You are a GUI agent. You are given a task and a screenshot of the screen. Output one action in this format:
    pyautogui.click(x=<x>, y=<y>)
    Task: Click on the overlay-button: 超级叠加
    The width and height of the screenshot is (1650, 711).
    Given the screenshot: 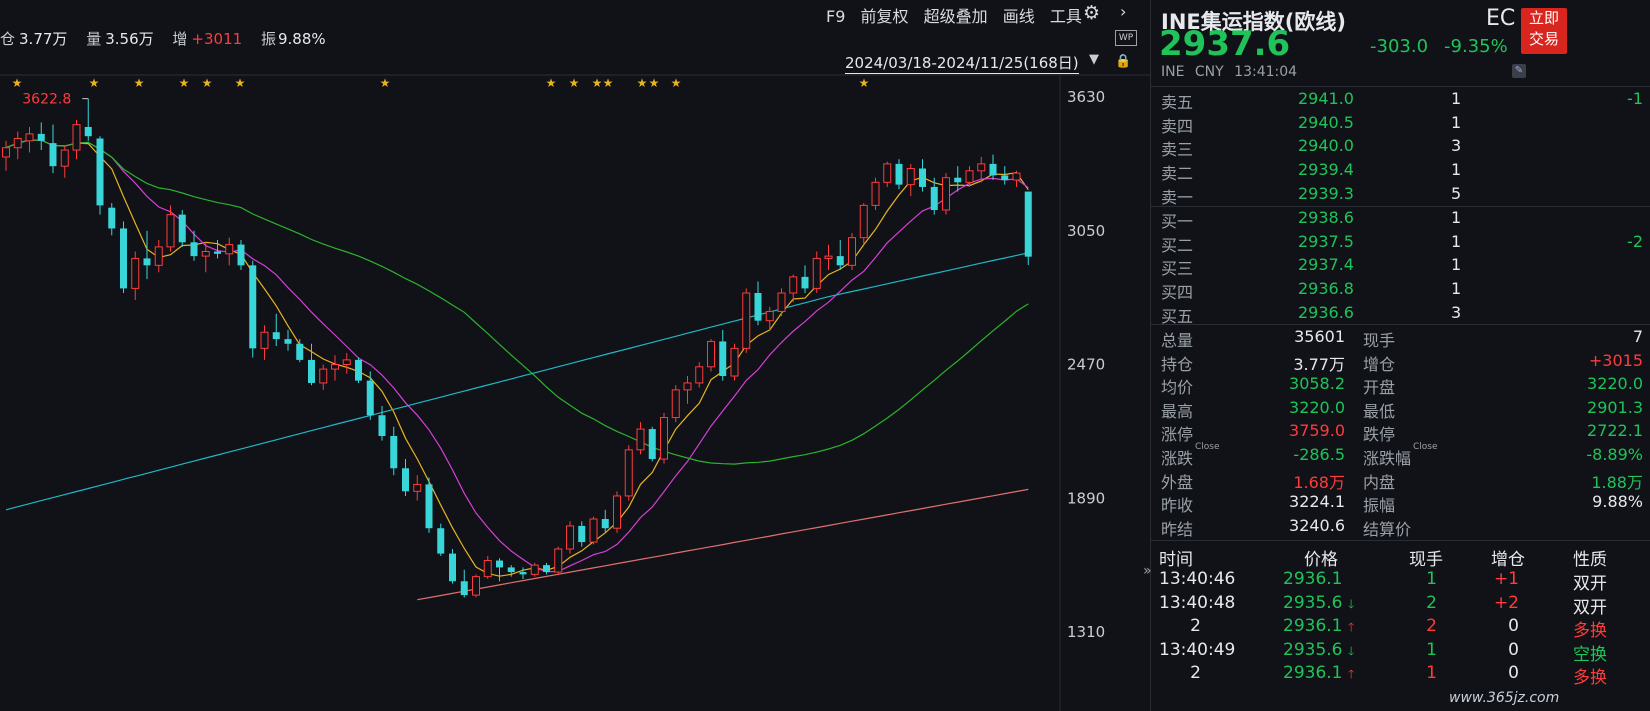 What is the action you would take?
    pyautogui.click(x=955, y=16)
    